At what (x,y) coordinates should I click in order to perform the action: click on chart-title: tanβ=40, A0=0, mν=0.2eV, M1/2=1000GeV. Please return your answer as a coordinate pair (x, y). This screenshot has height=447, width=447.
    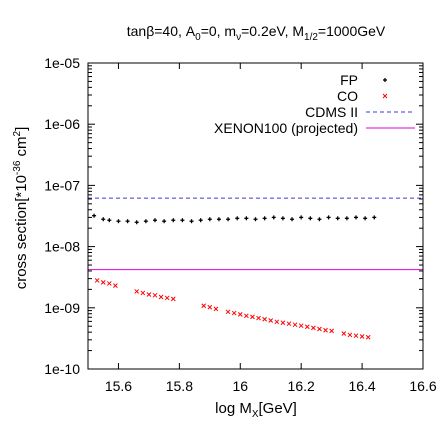
    Looking at the image, I should click on (256, 33).